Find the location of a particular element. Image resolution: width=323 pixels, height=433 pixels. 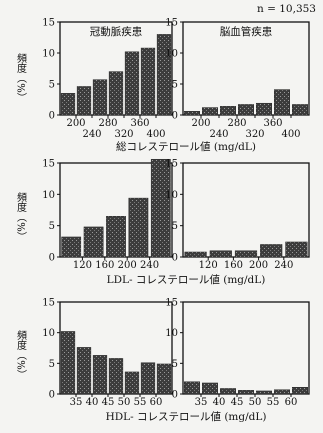

x-axis-label: HDL- コレステロール値 (mg/dL) is located at coordinates (186, 416).